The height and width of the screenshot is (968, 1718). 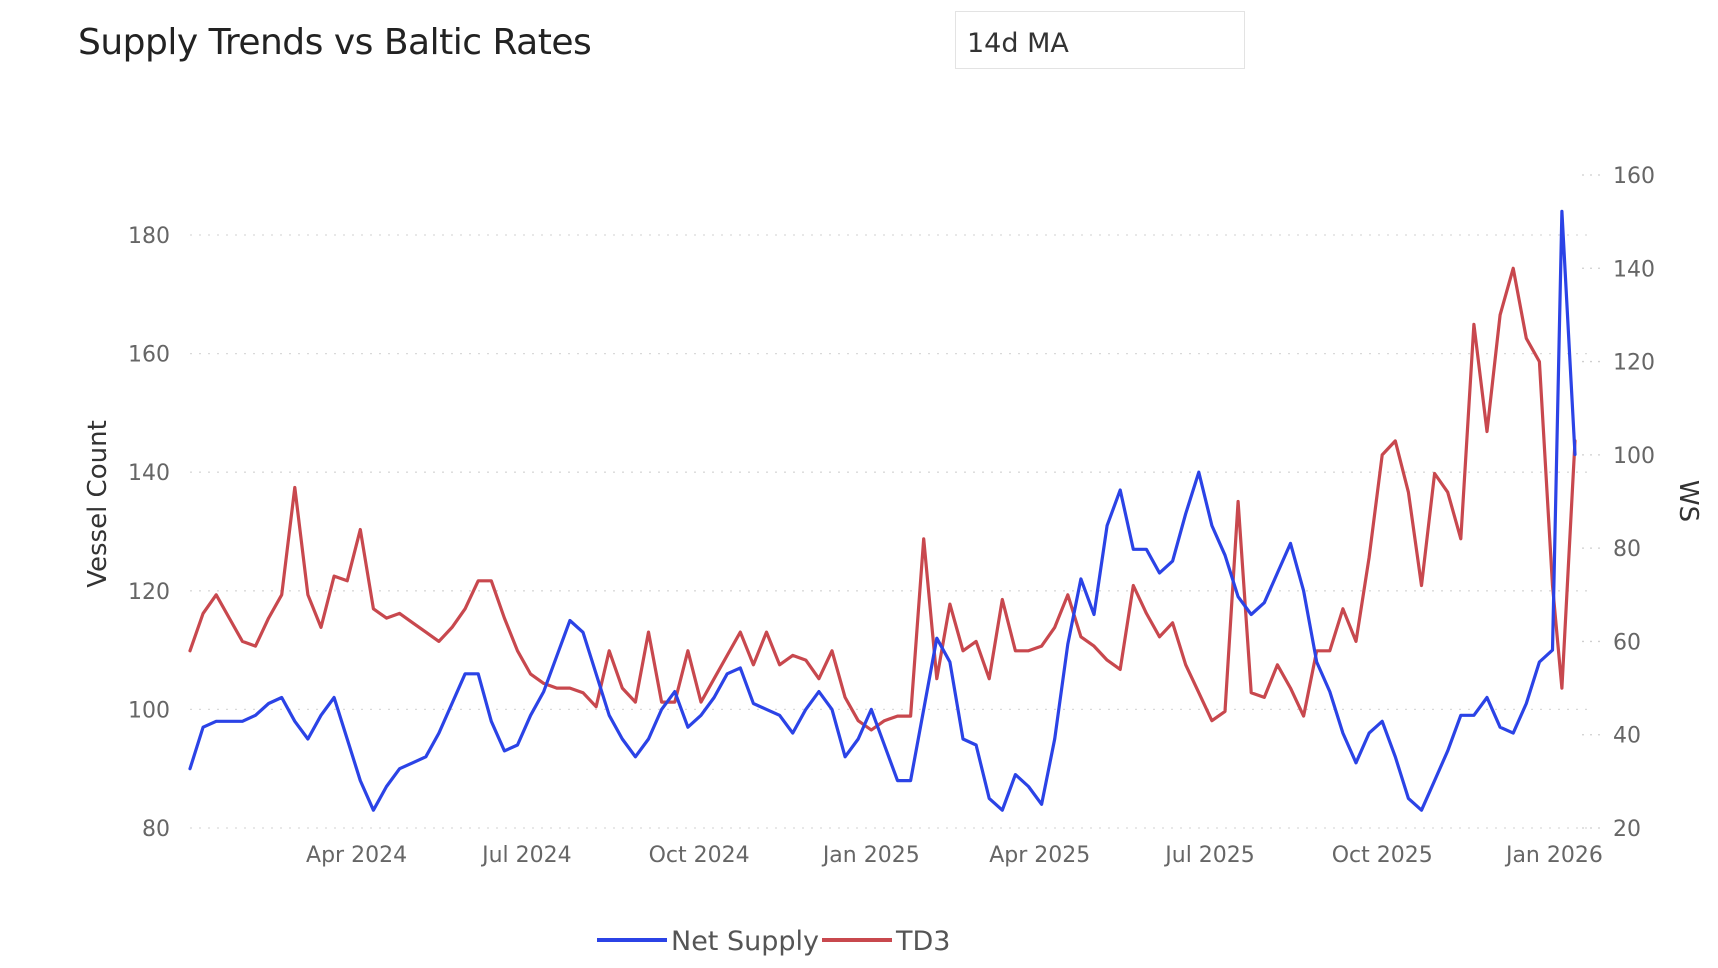 I want to click on legend-label-td3: TD3, so click(x=922, y=941).